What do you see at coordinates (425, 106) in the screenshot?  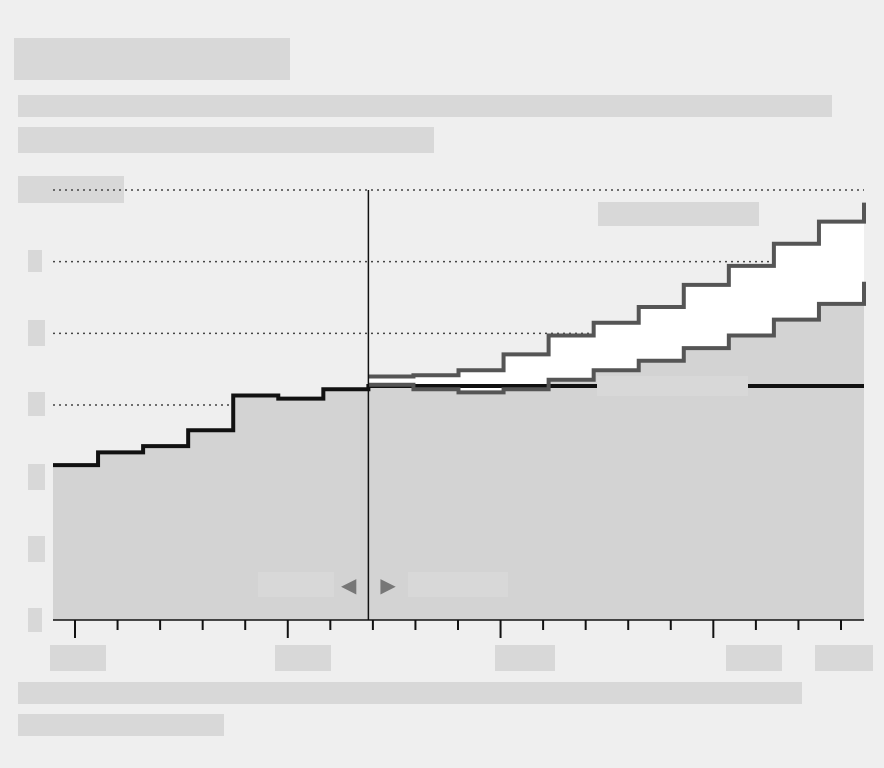 I see `subtitle-line-1-redacted` at bounding box center [425, 106].